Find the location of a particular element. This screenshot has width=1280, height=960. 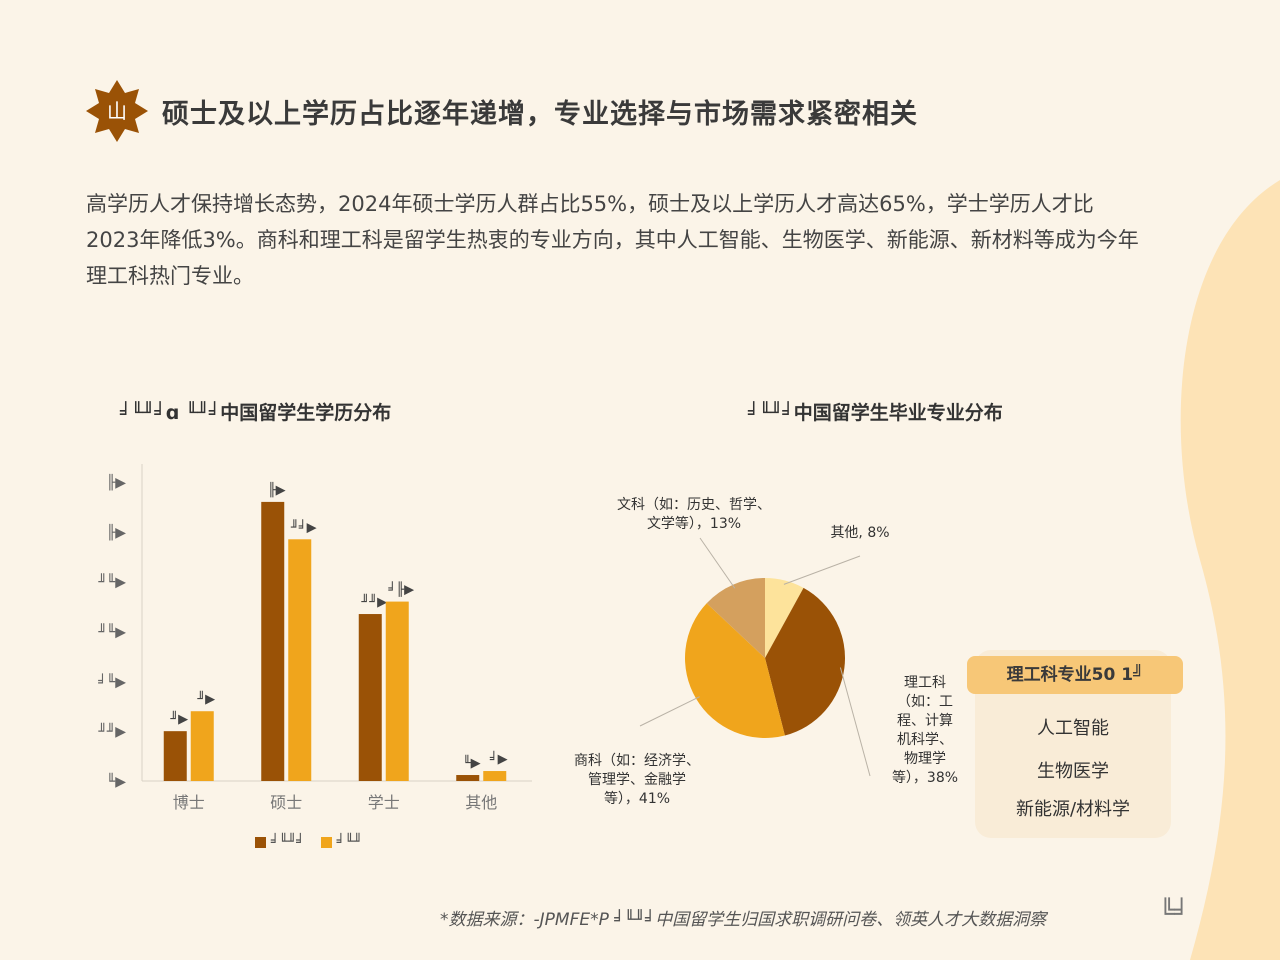

bar-博士-2 is located at coordinates (202, 746).